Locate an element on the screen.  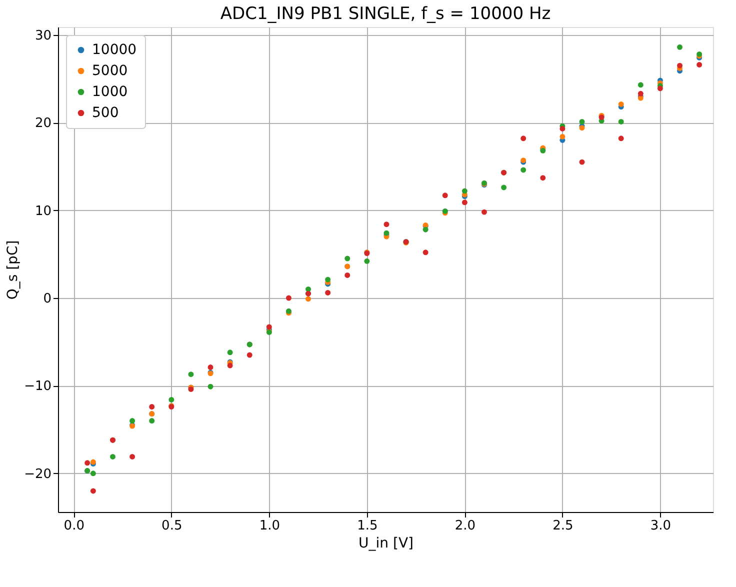
y-tick-label: −10 is located at coordinates (38, 386).